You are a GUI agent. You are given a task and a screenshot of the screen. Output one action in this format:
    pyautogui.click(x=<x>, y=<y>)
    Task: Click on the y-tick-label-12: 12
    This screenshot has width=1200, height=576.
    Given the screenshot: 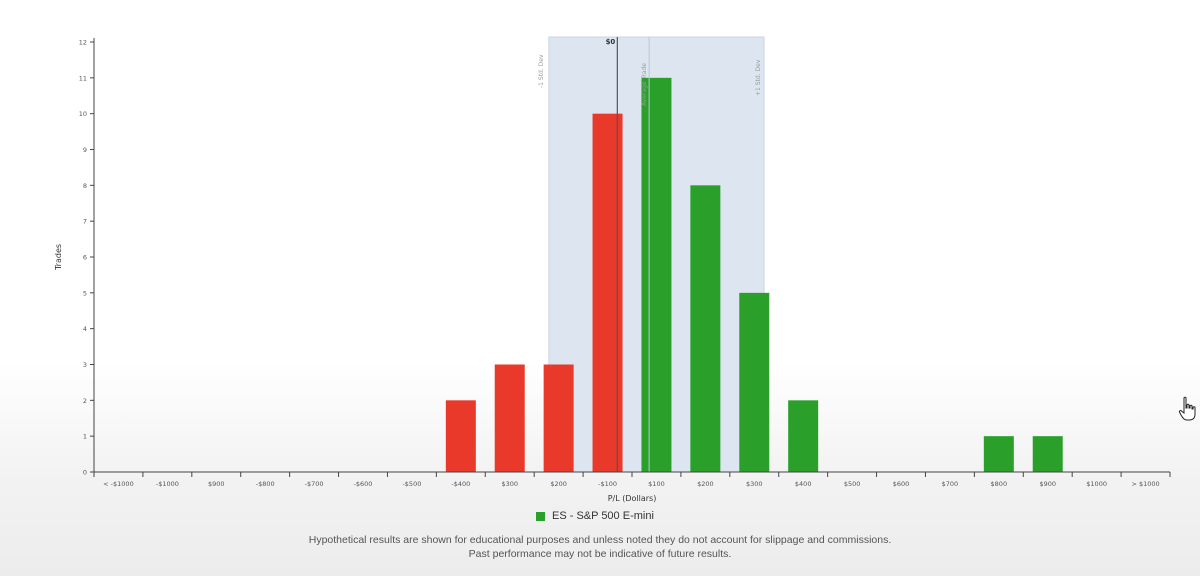 What is the action you would take?
    pyautogui.click(x=83, y=43)
    